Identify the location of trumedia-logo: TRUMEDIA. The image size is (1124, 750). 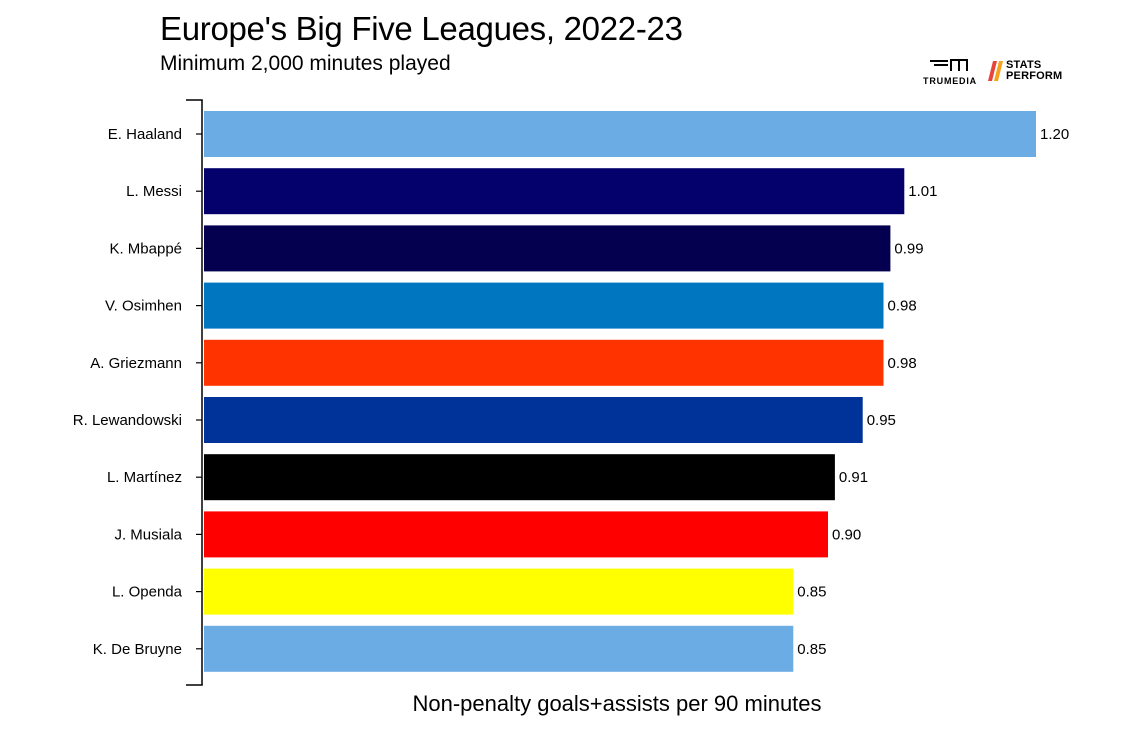
(950, 72).